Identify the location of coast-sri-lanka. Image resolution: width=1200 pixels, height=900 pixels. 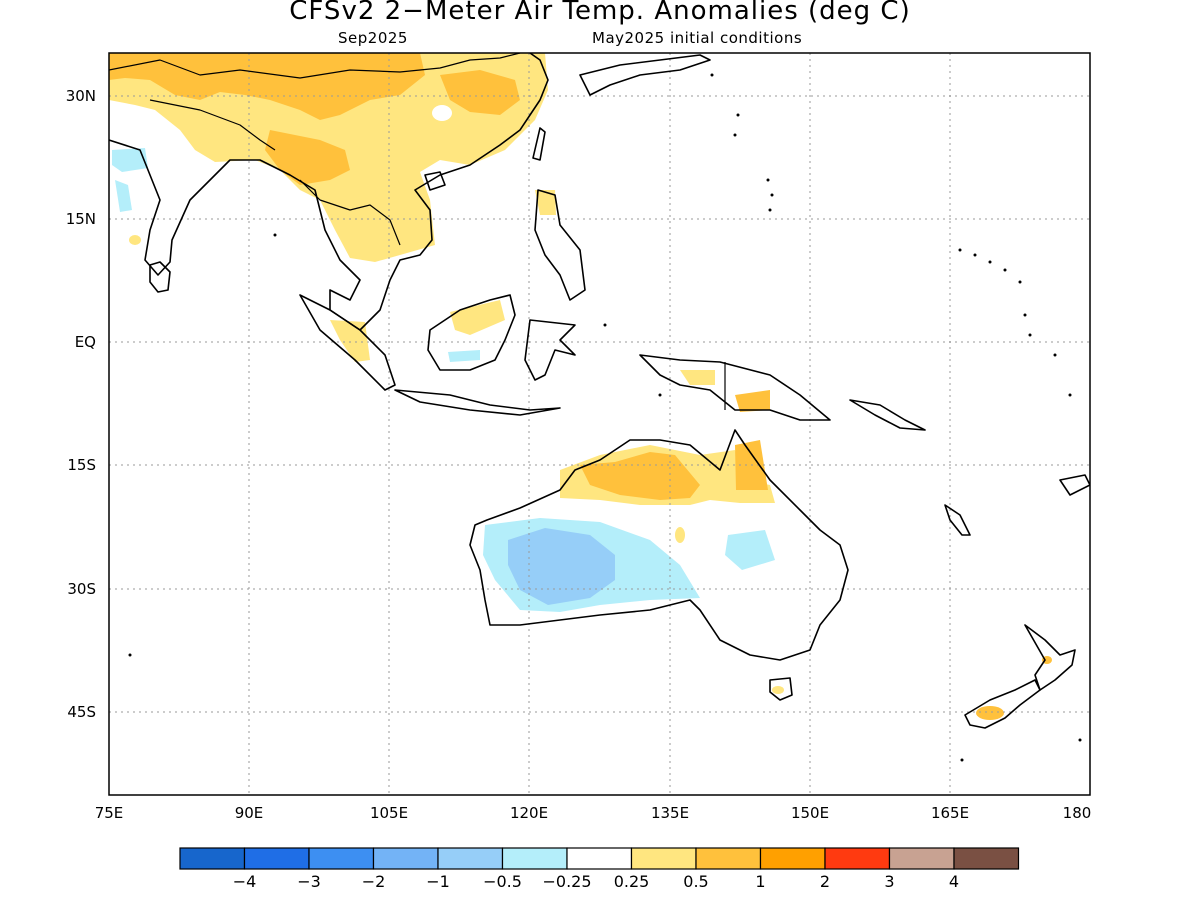
(160, 277).